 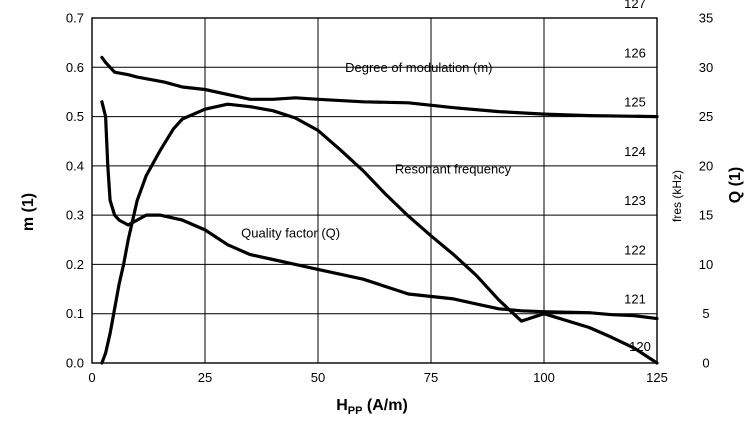 I want to click on y-axis-left-title: m (1), so click(x=28, y=212).